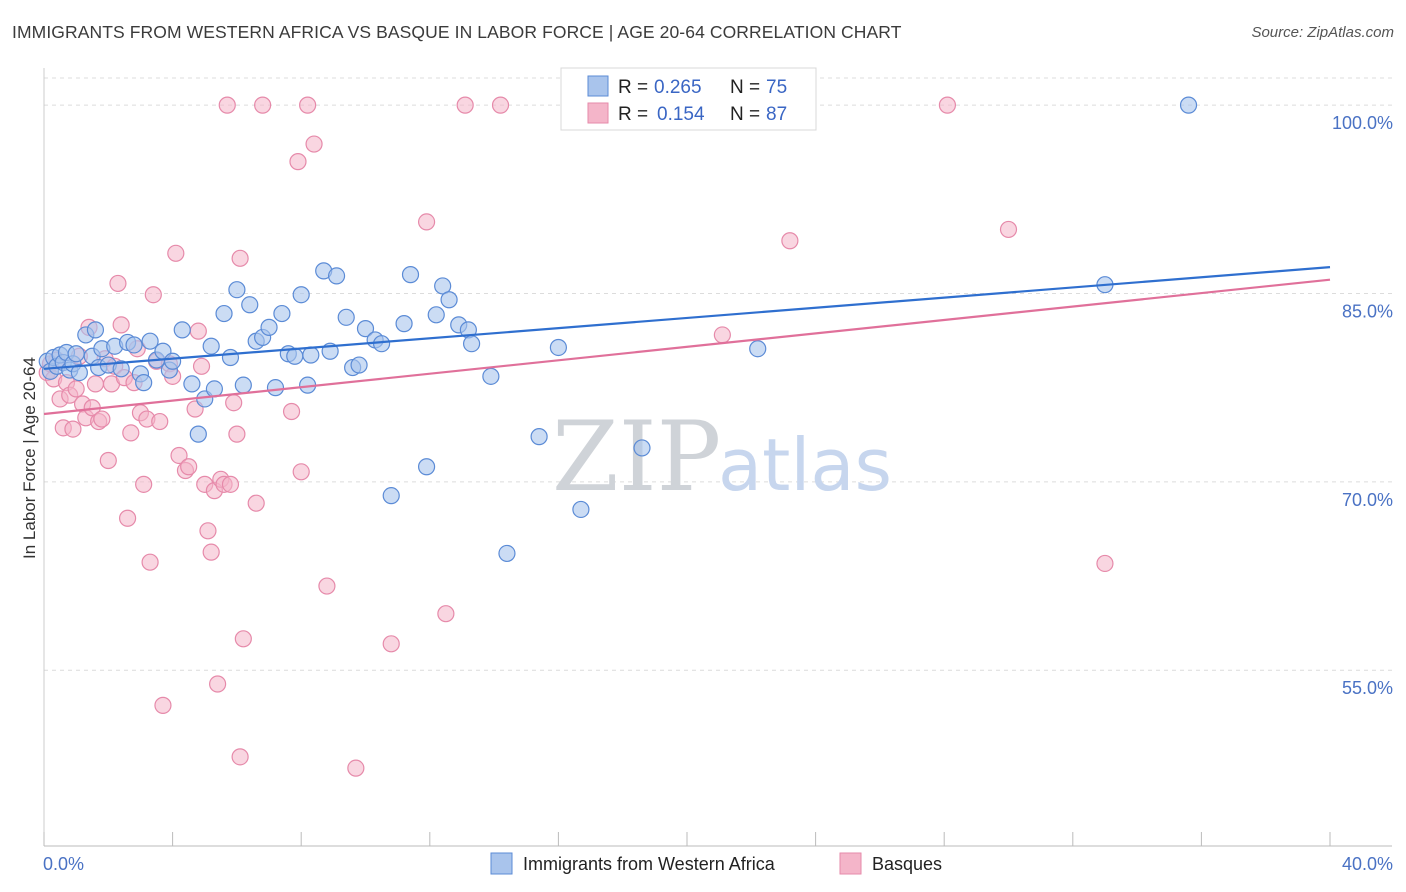 Image resolution: width=1406 pixels, height=892 pixels. Describe the element at coordinates (805, 465) in the screenshot. I see `watermark-atlas: atlas` at that location.